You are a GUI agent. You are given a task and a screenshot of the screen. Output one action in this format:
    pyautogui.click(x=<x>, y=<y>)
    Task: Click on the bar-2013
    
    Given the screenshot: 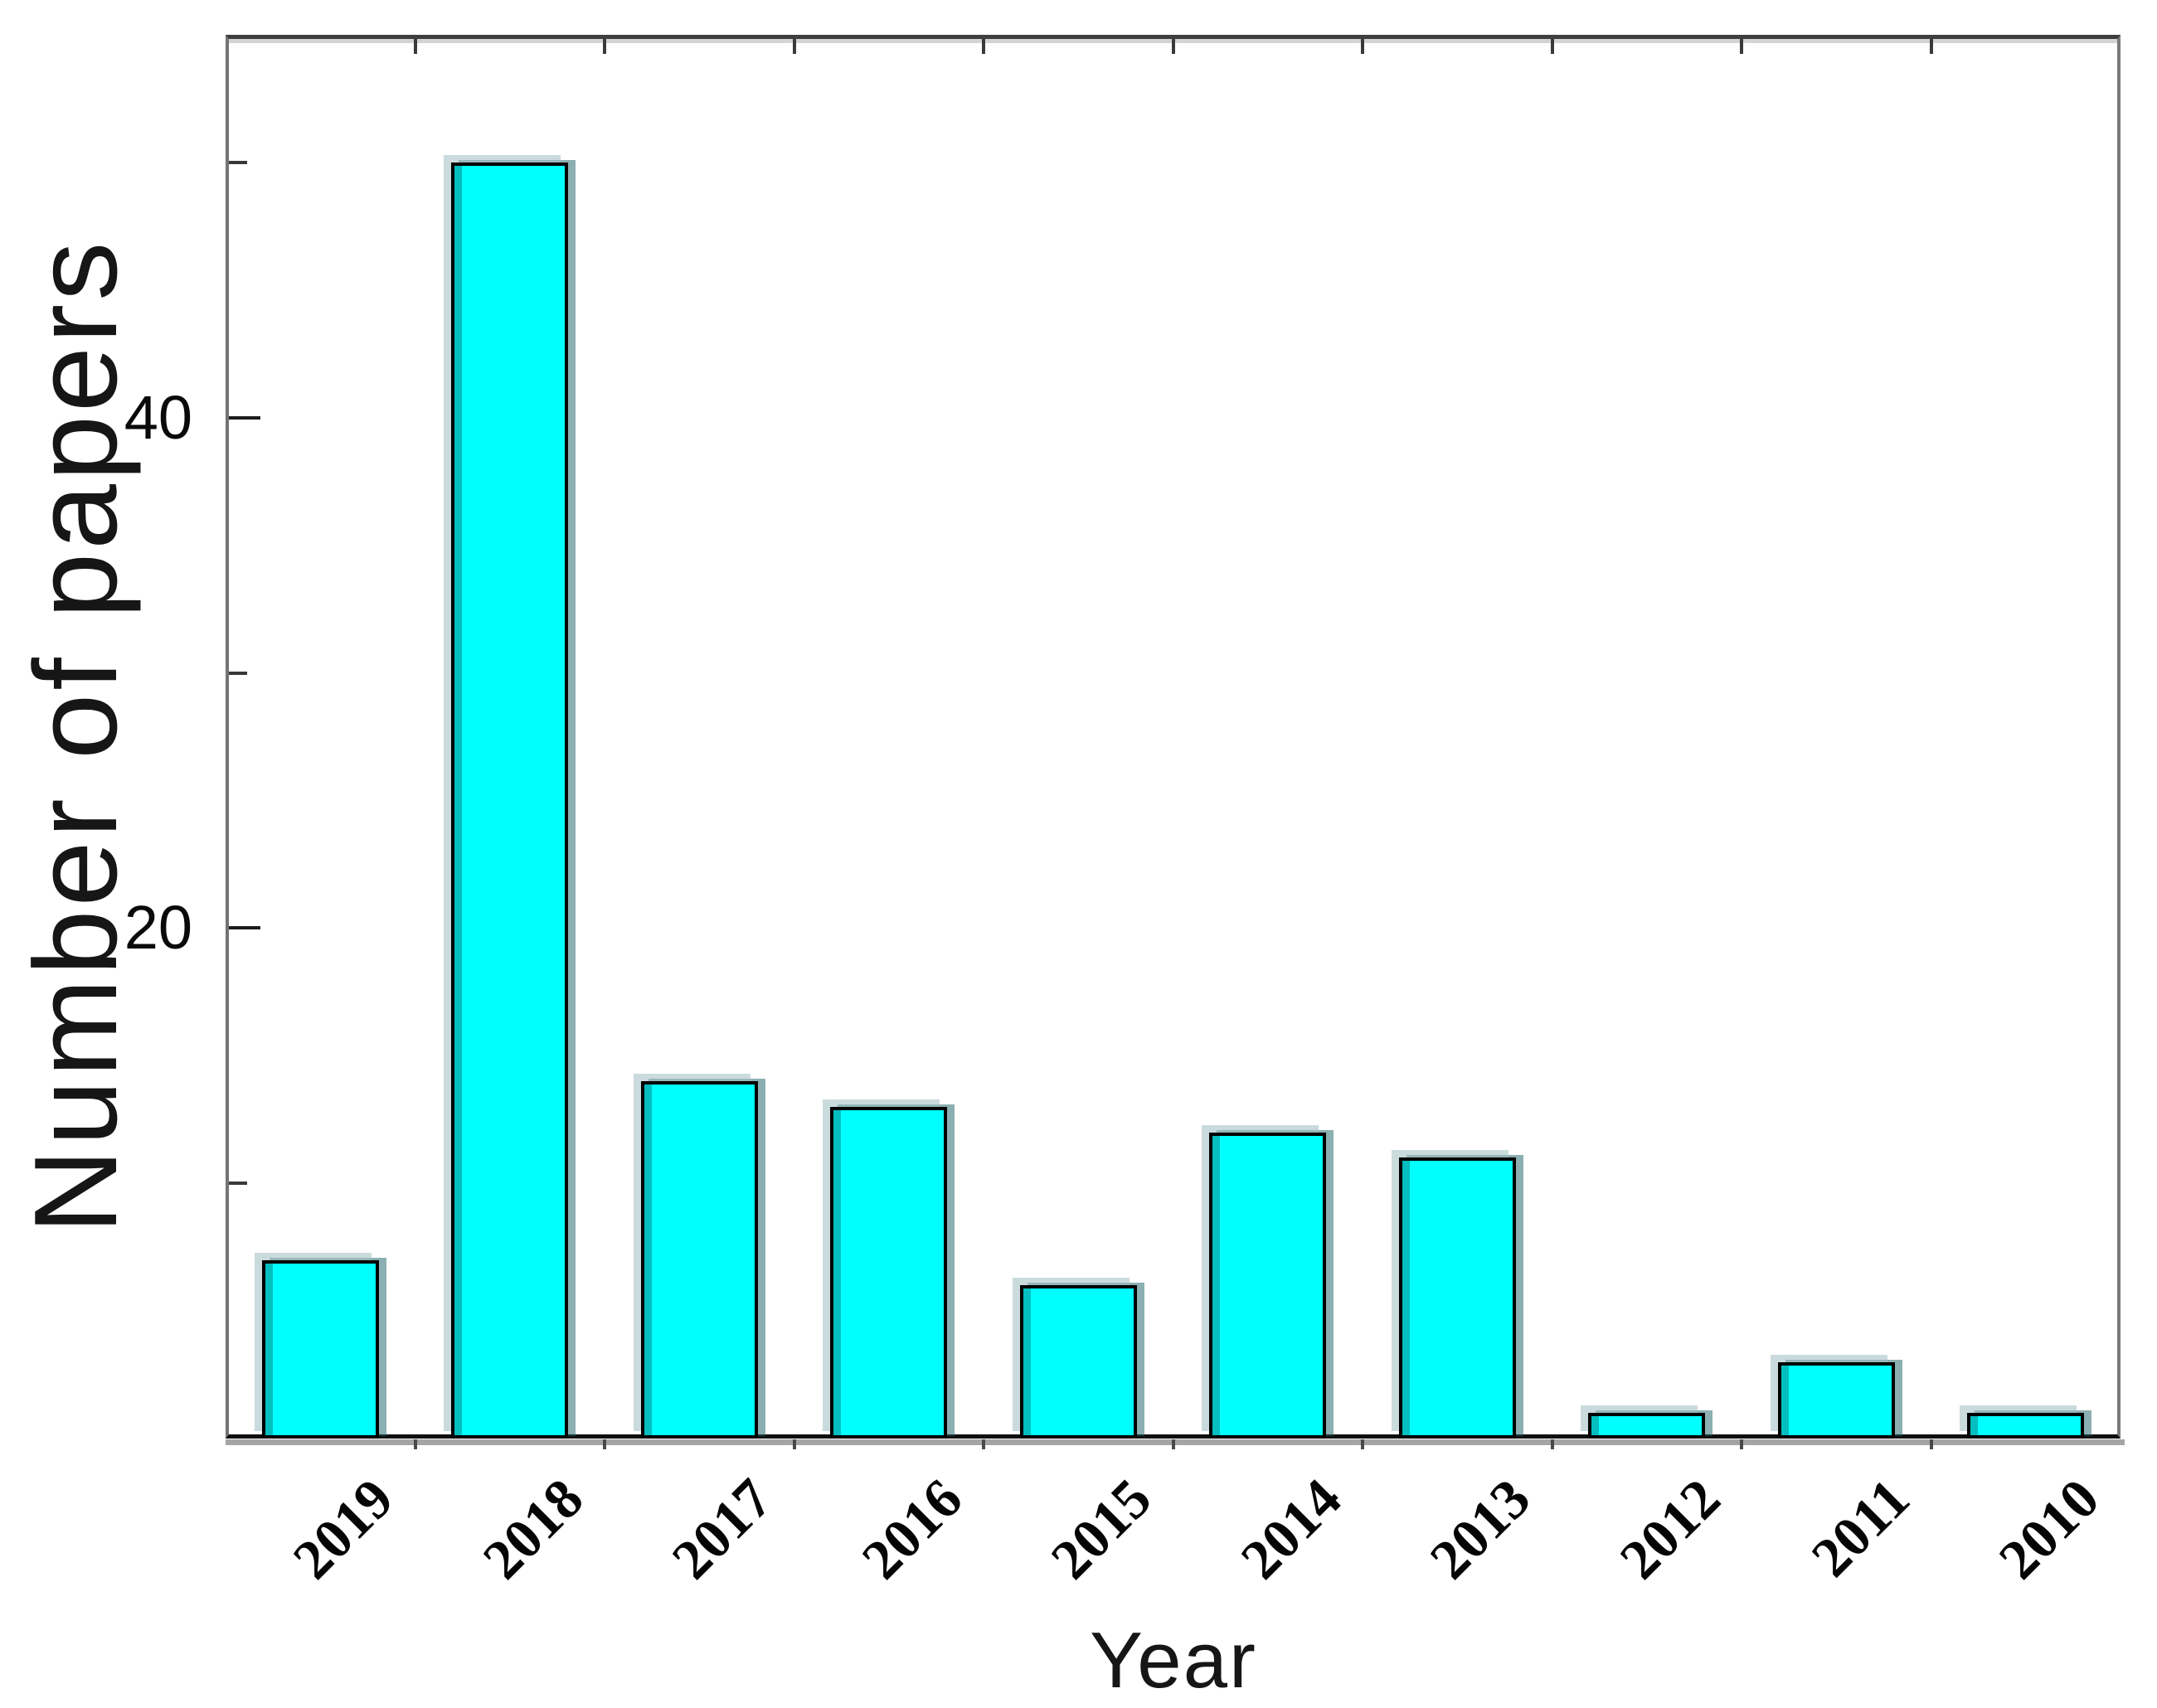 What is the action you would take?
    pyautogui.click(x=1457, y=1298)
    